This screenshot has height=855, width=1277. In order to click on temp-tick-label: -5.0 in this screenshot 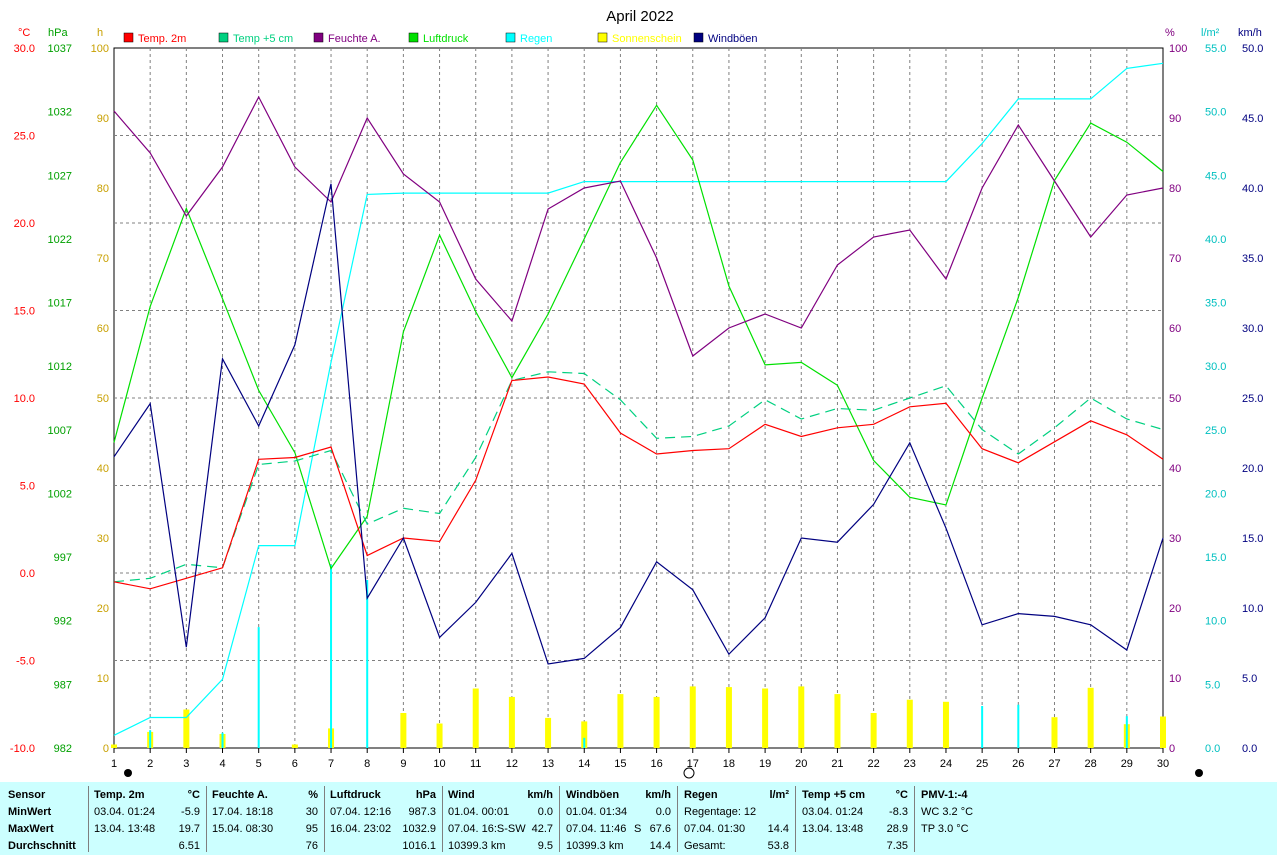, I will do `click(25, 662)`.